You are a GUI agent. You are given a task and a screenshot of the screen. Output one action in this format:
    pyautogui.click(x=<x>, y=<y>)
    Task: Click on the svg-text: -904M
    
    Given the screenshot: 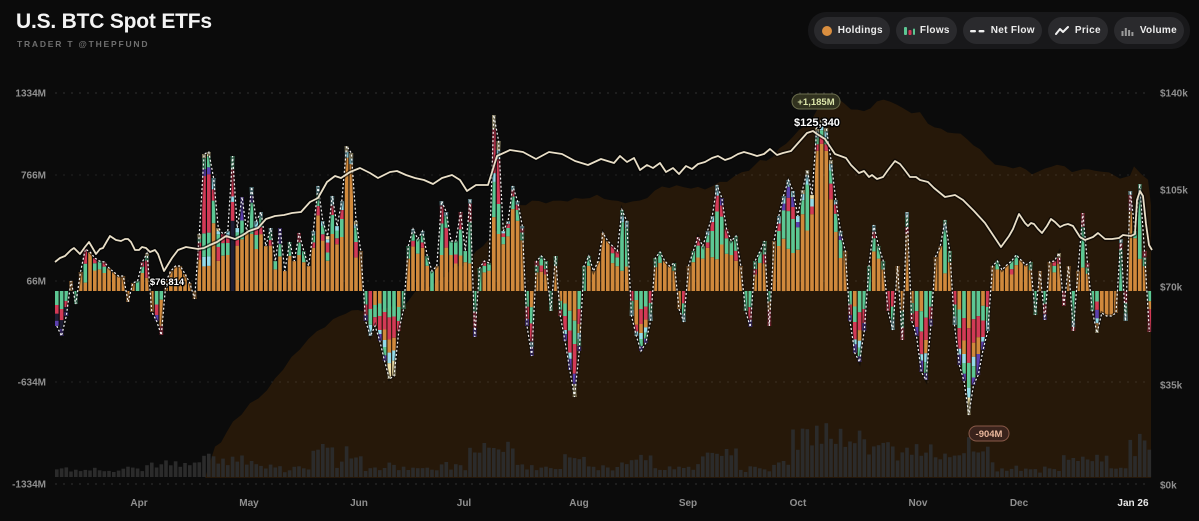 What is the action you would take?
    pyautogui.click(x=989, y=434)
    